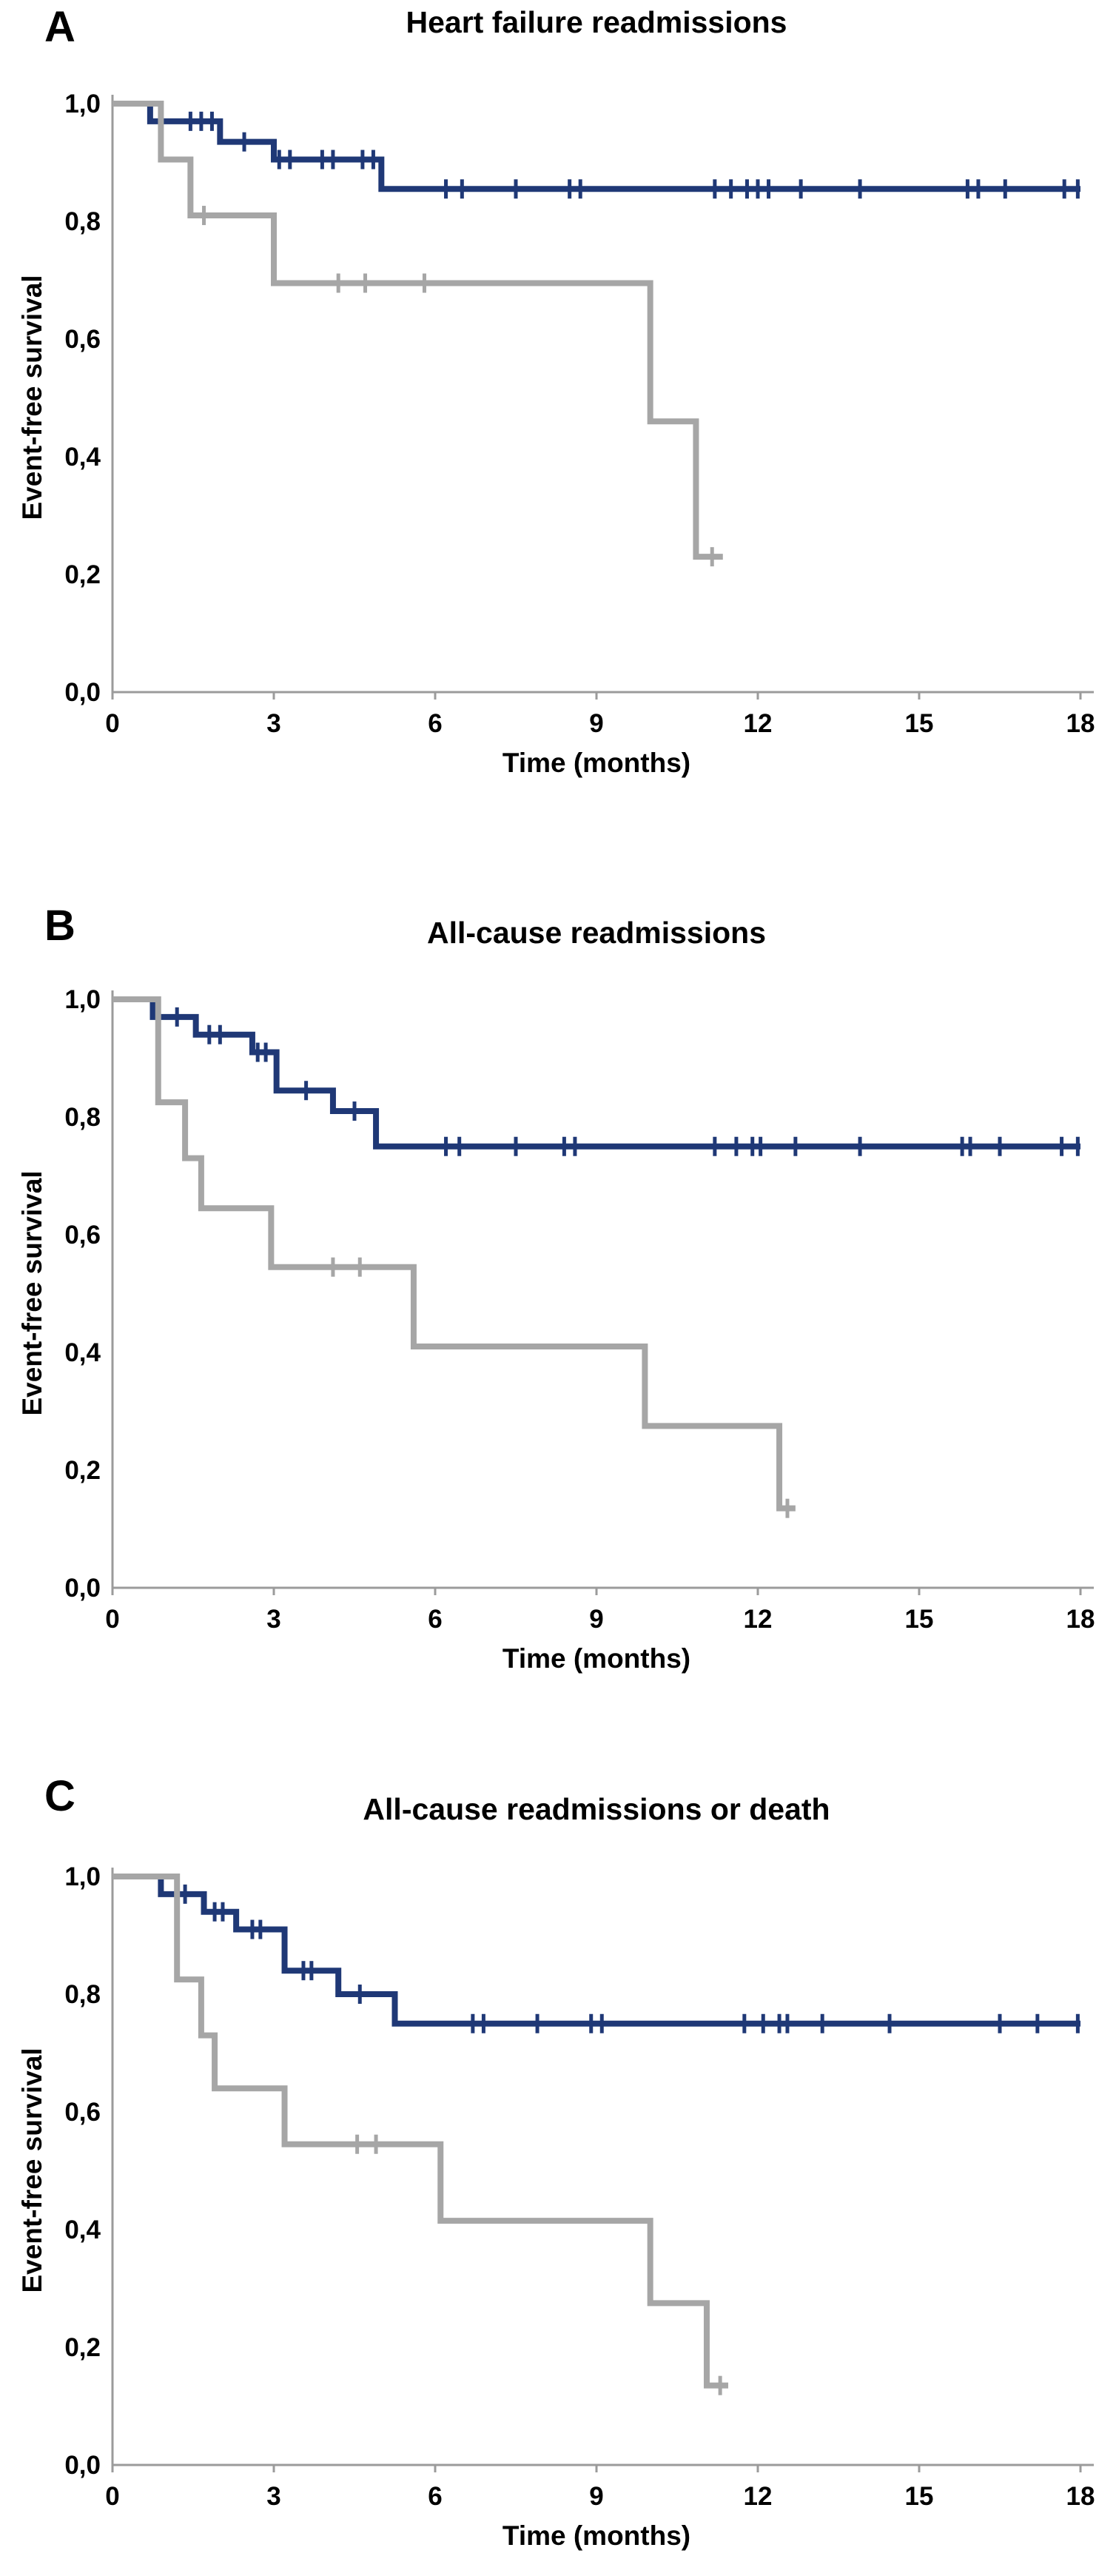 This screenshot has height=2576, width=1116. I want to click on x-axis-title-c: Time (months), so click(596, 2535).